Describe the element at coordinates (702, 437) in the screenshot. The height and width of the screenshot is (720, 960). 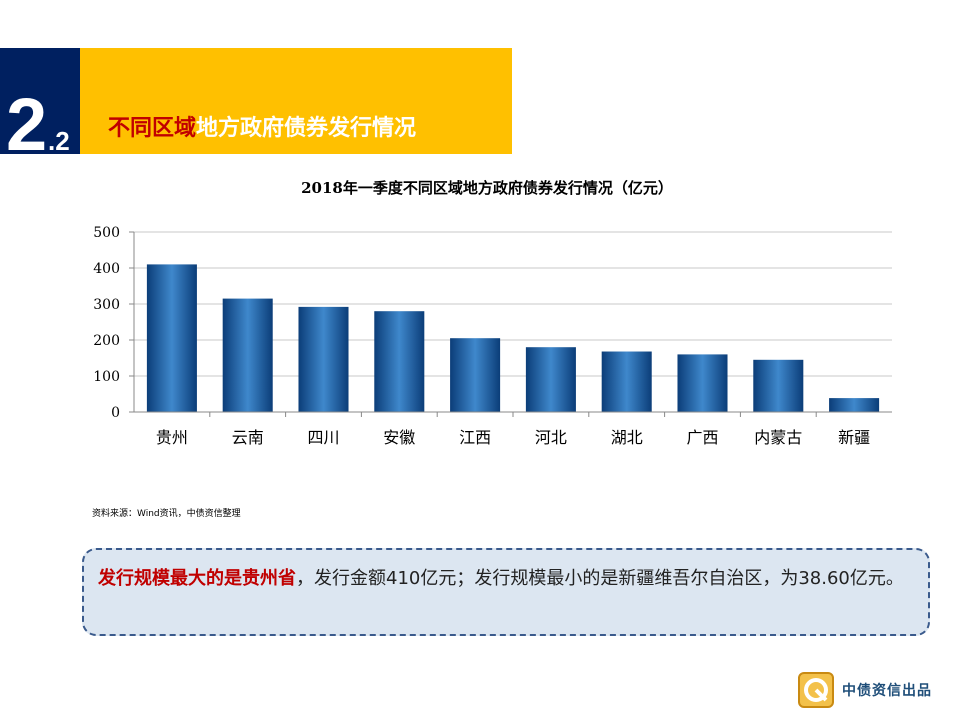
I see `x-tick-label: 广西` at that location.